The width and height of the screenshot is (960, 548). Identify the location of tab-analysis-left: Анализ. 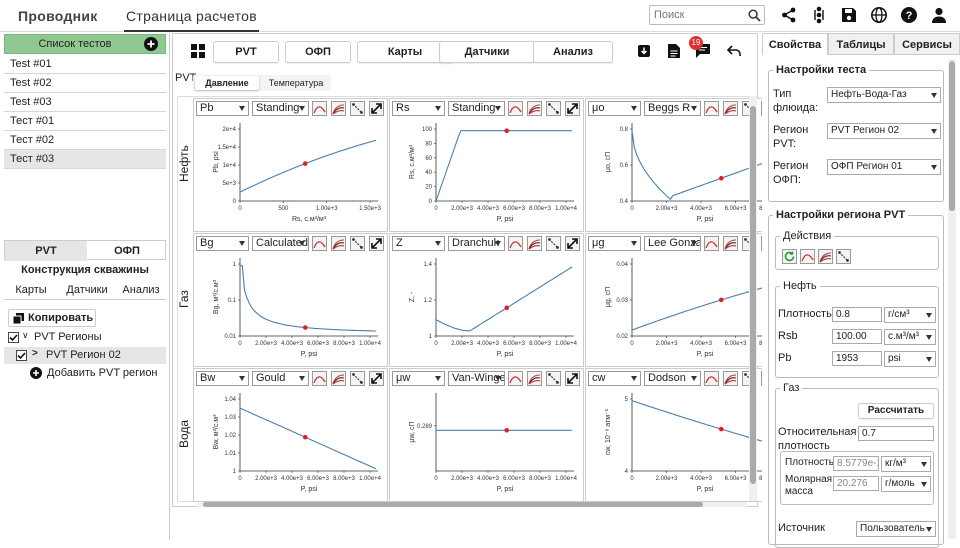
(141, 290).